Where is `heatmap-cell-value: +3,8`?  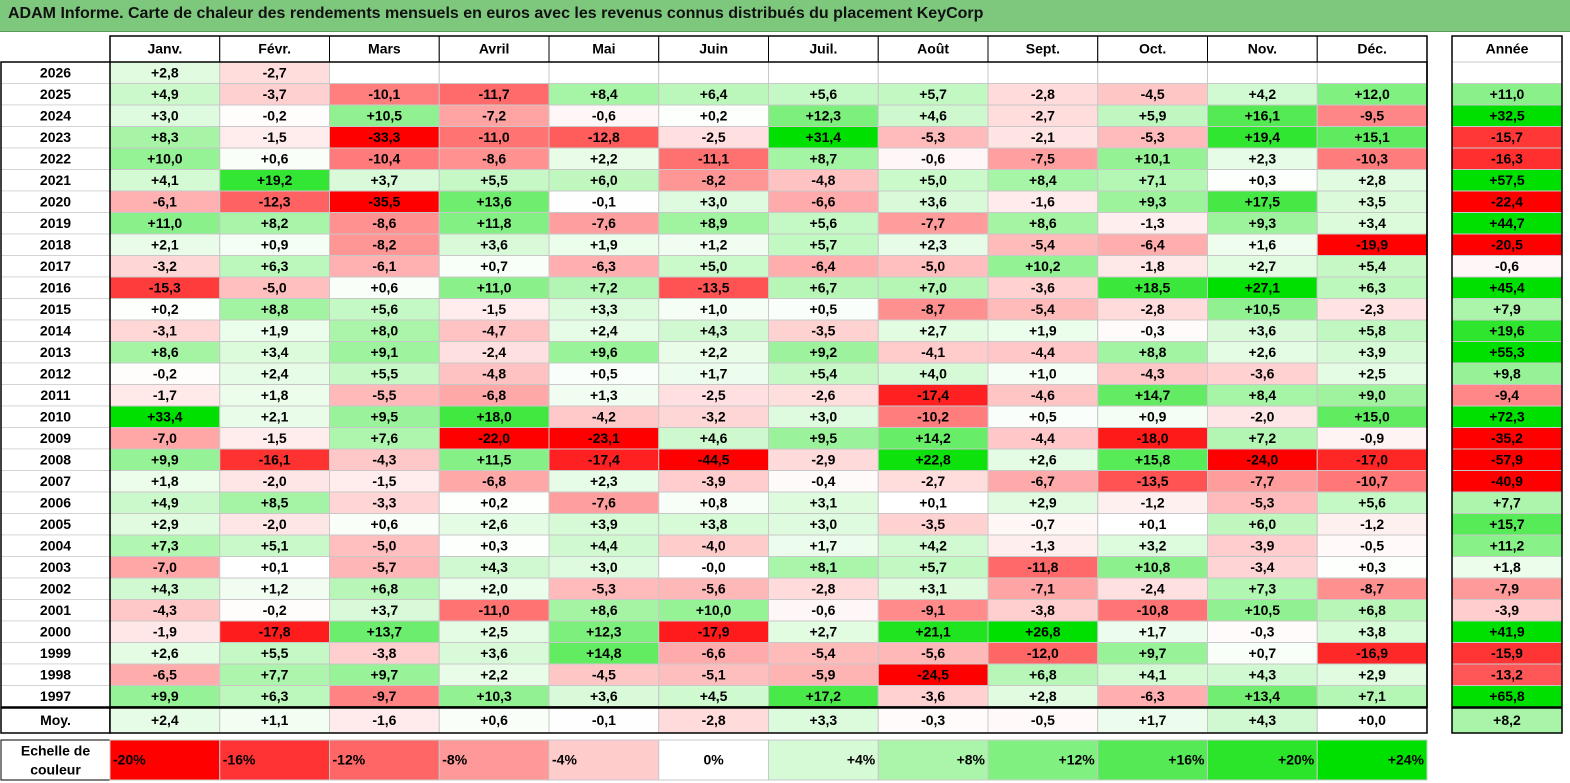 heatmap-cell-value: +3,8 is located at coordinates (1372, 631).